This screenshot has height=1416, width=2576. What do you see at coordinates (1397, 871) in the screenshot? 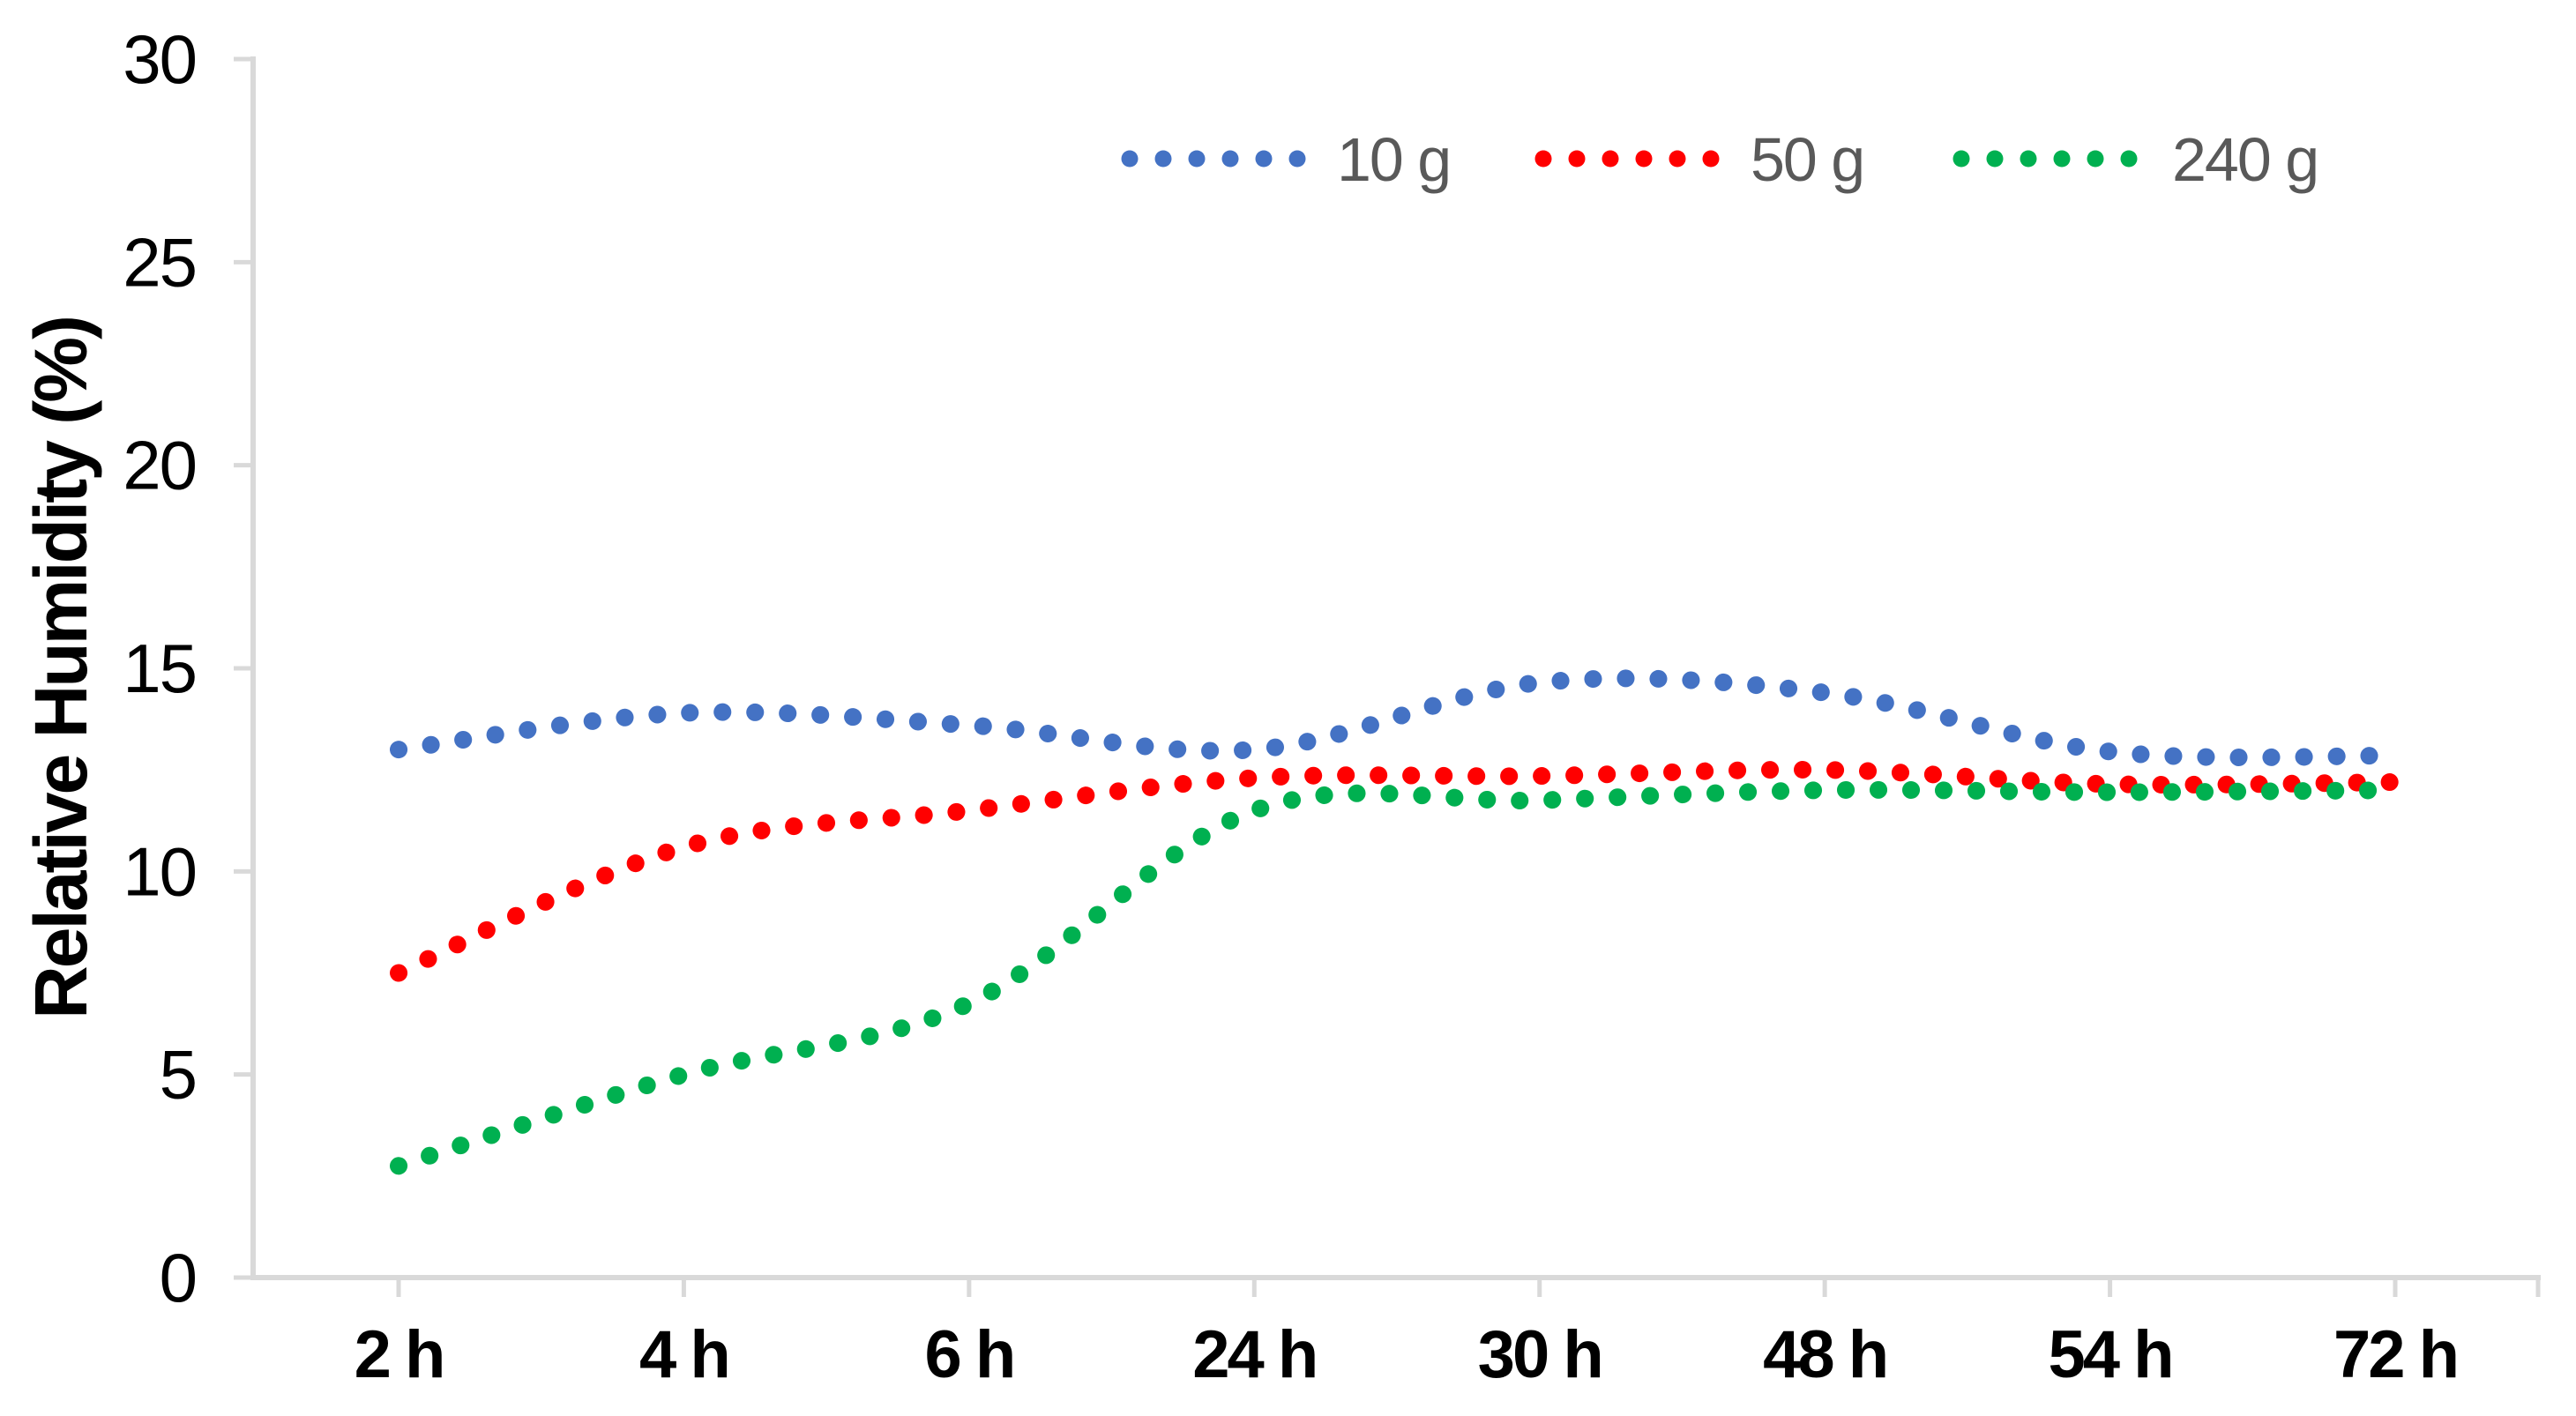
I see `series-line-50-g` at bounding box center [1397, 871].